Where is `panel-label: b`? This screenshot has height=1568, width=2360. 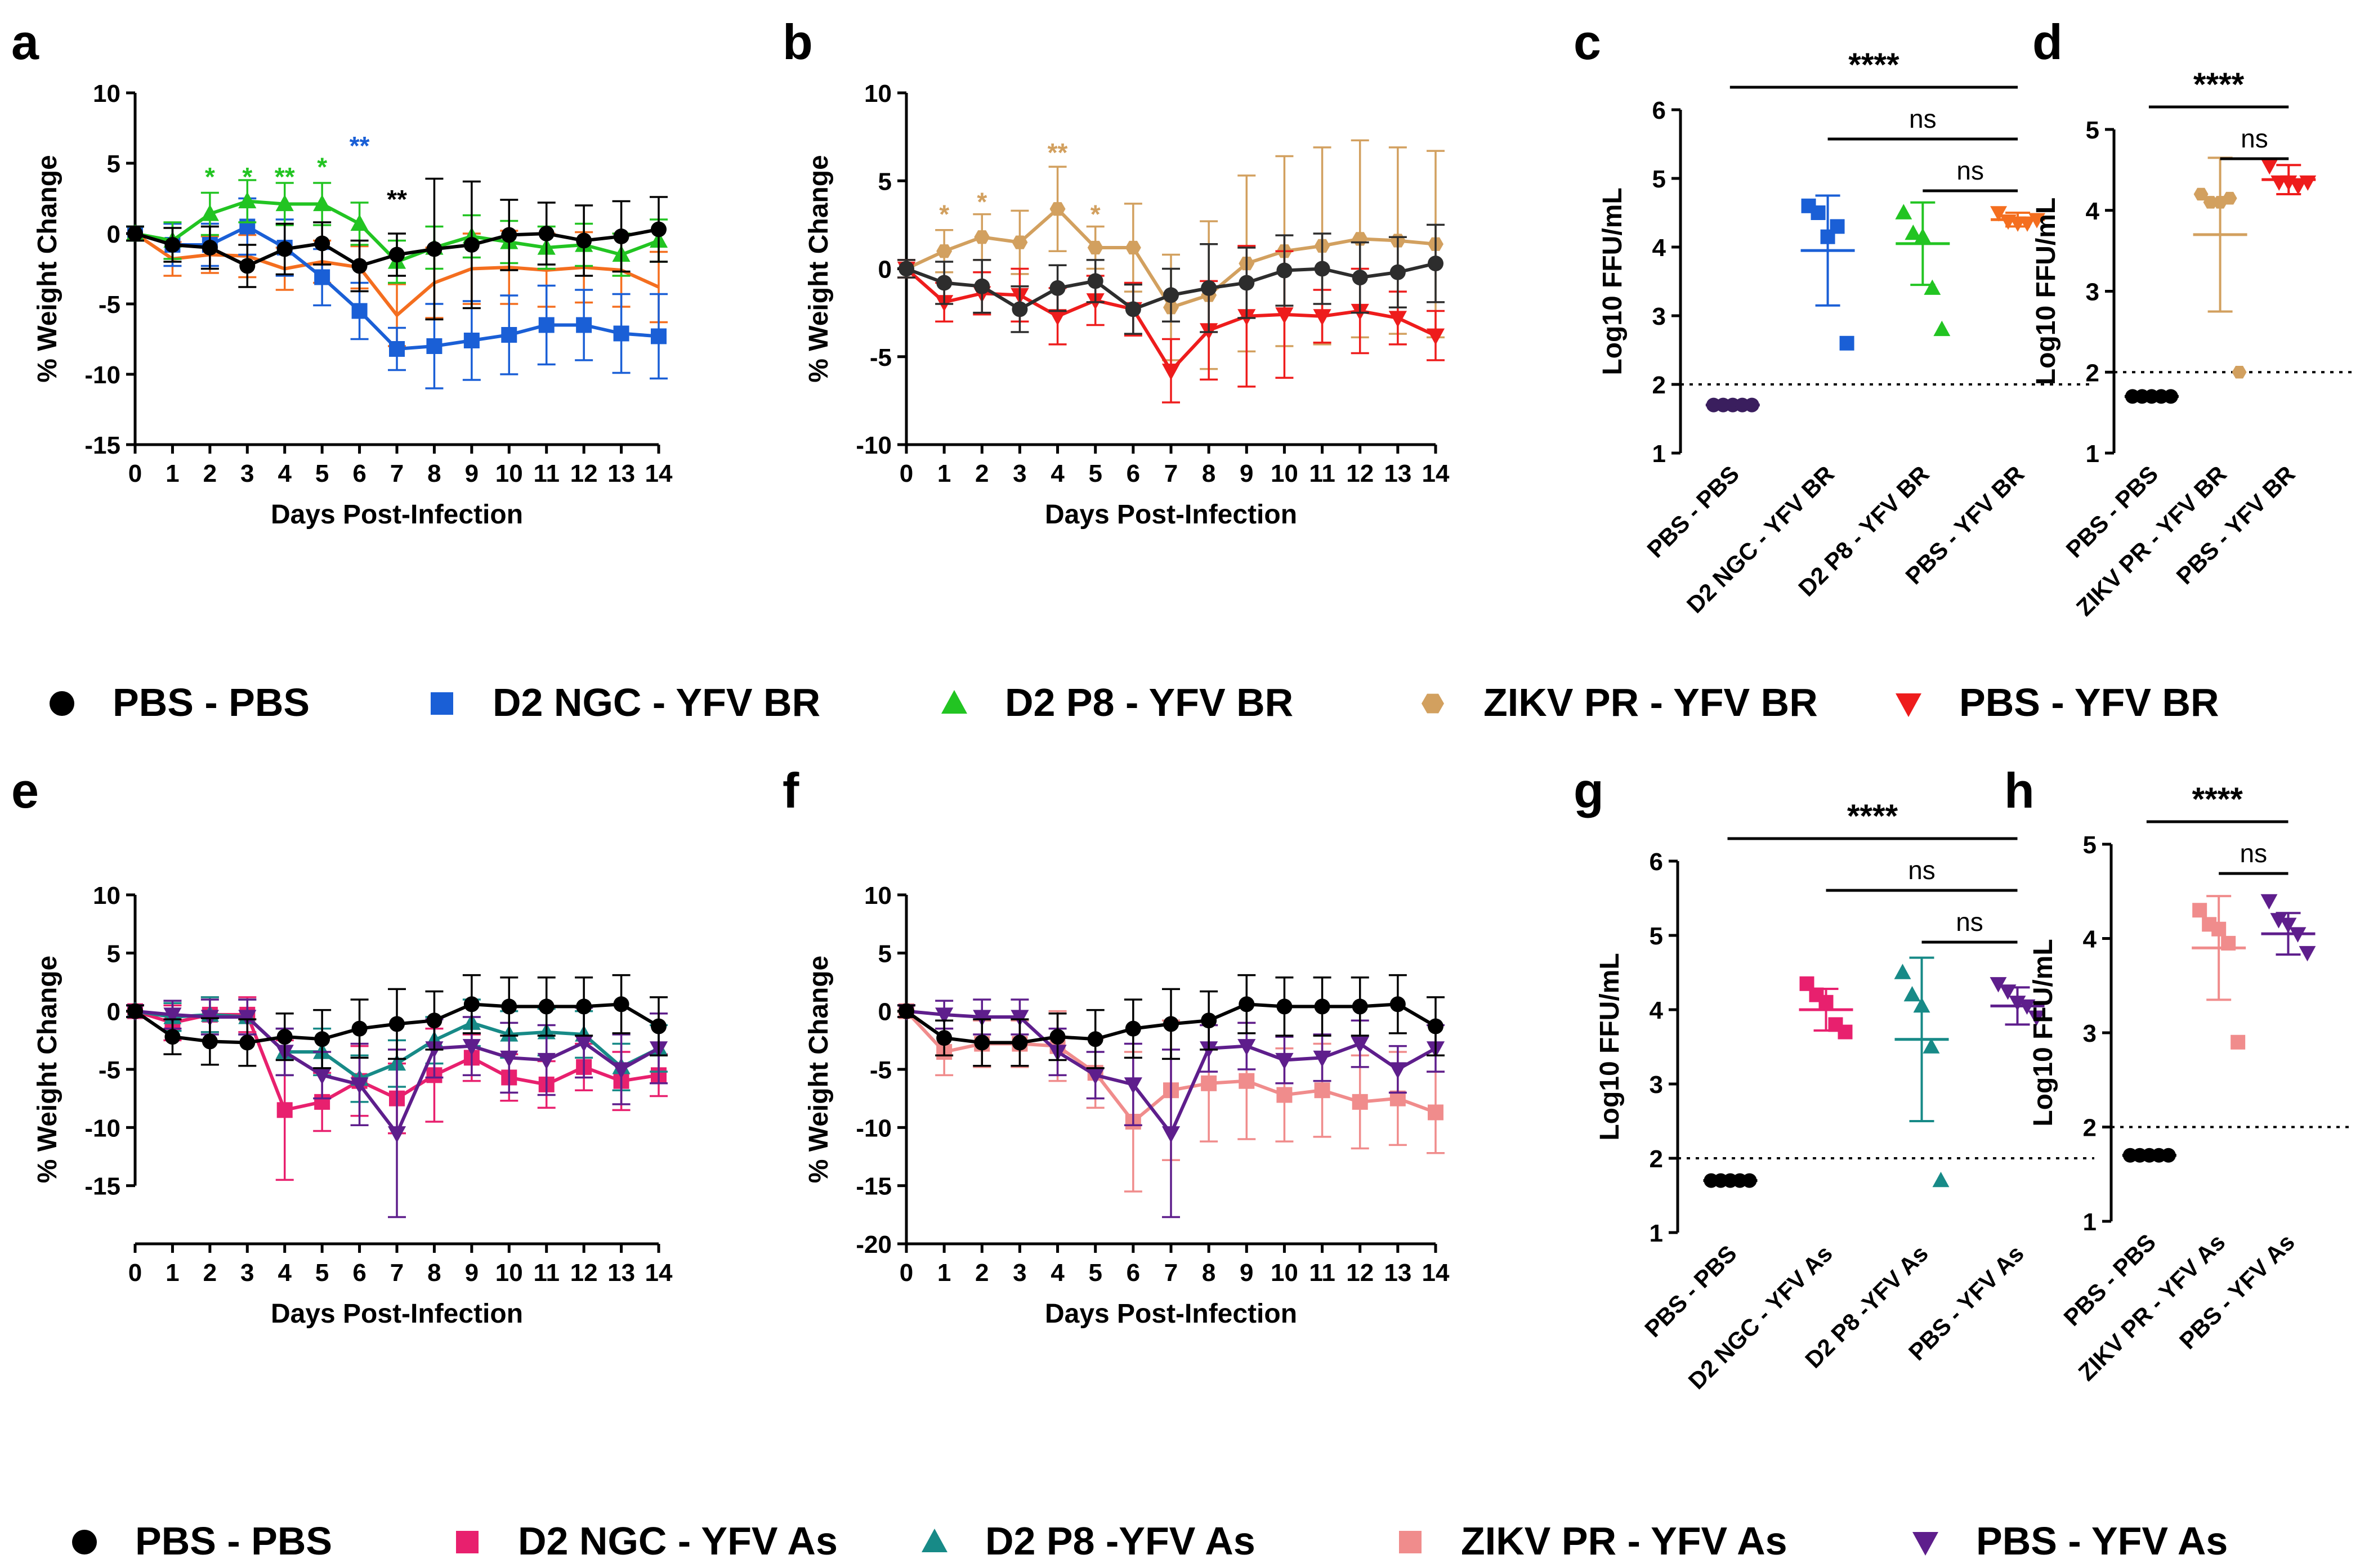 panel-label: b is located at coordinates (798, 42).